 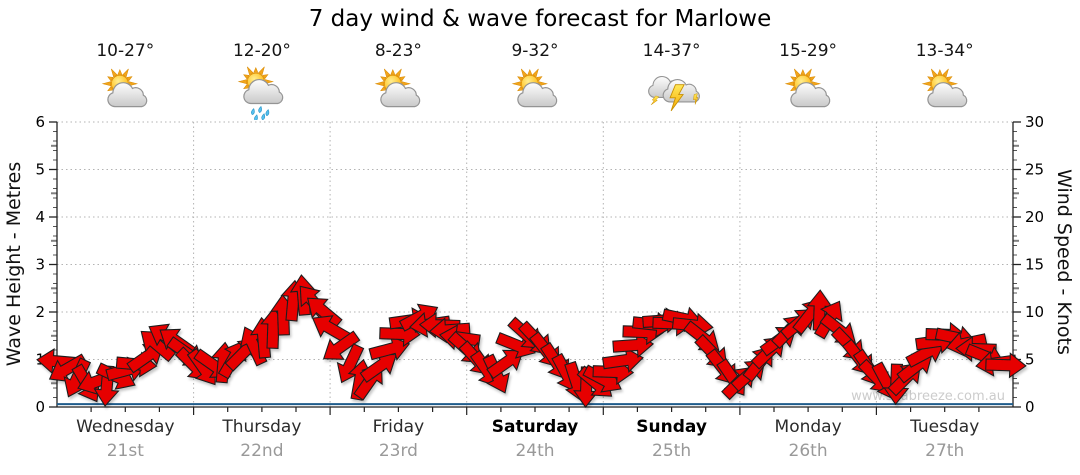 I want to click on weather-icon-thunderstorm, so click(x=673, y=93).